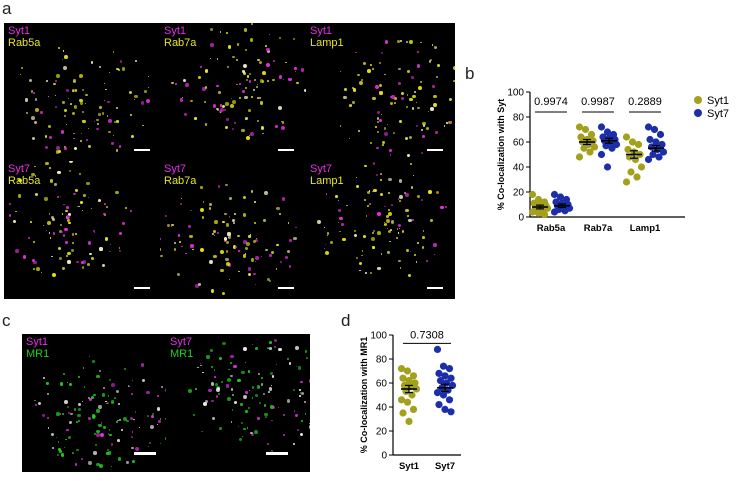 The height and width of the screenshot is (481, 746). I want to click on scale-bar, so click(142, 288).